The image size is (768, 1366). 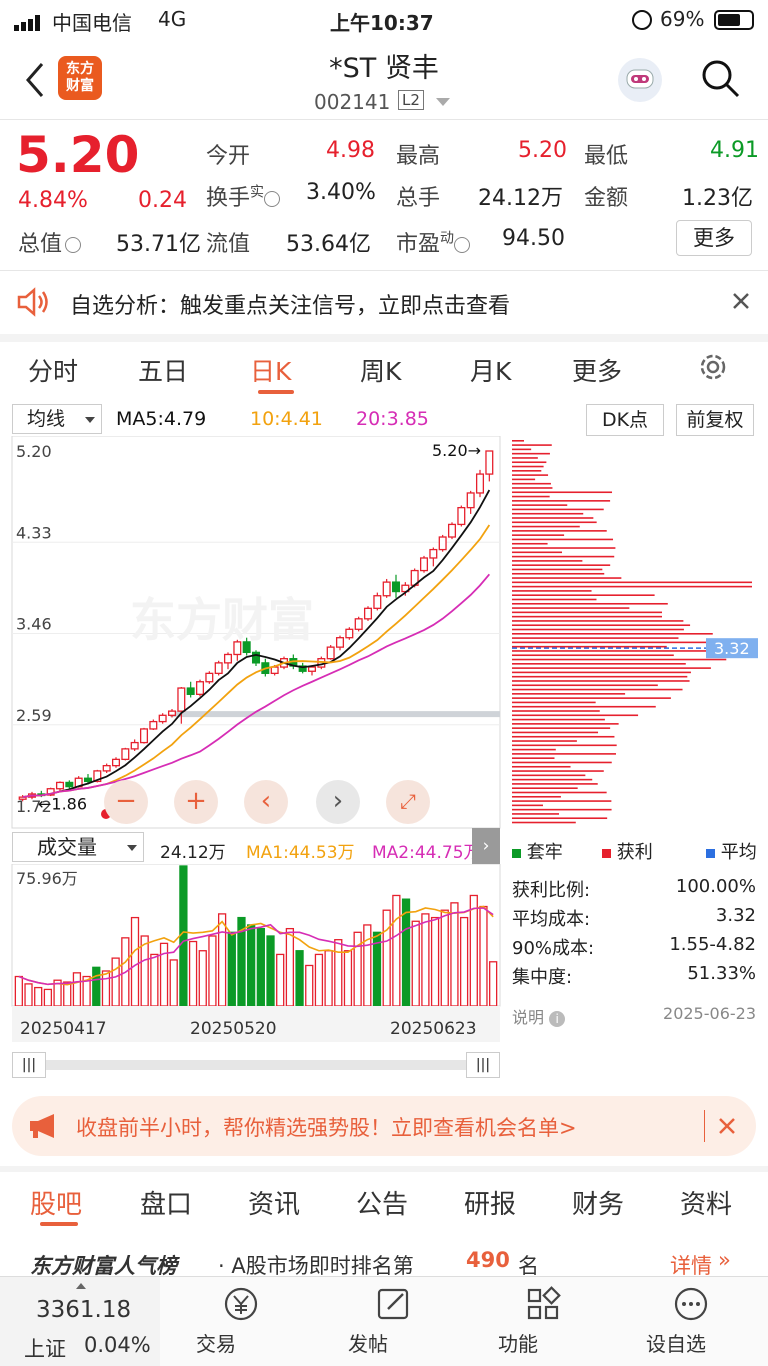 I want to click on tab-announcements: 公告, so click(x=382, y=1205).